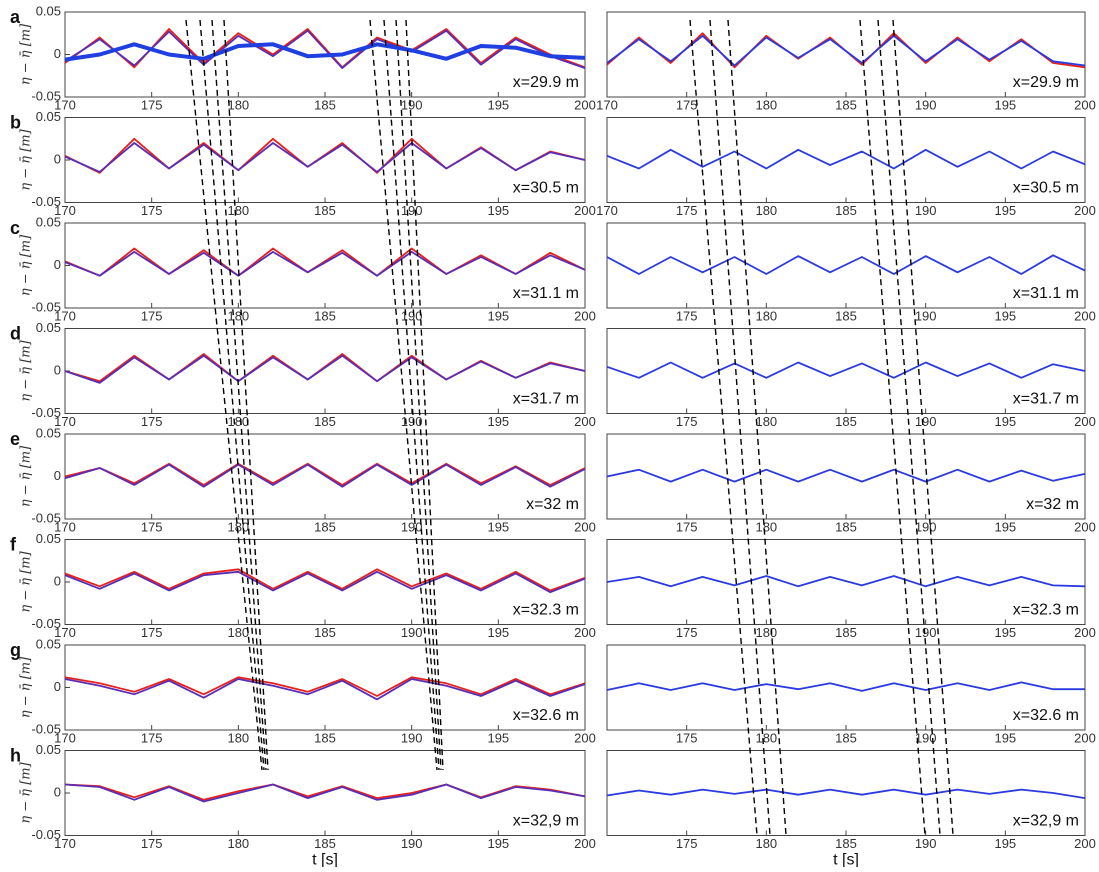 The height and width of the screenshot is (872, 1099). Describe the element at coordinates (1046, 82) in the screenshot. I see `position-annotation: x=29.9 m` at that location.